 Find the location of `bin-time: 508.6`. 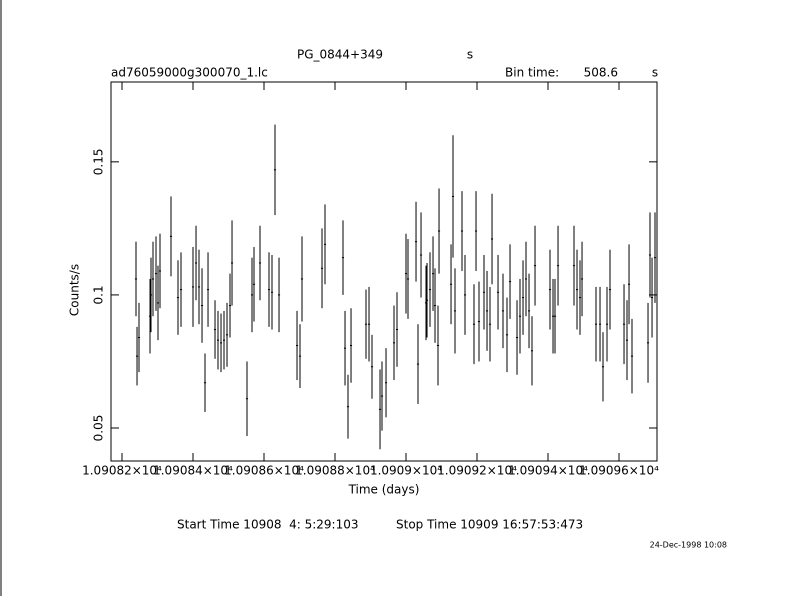

bin-time: 508.6 is located at coordinates (601, 73).